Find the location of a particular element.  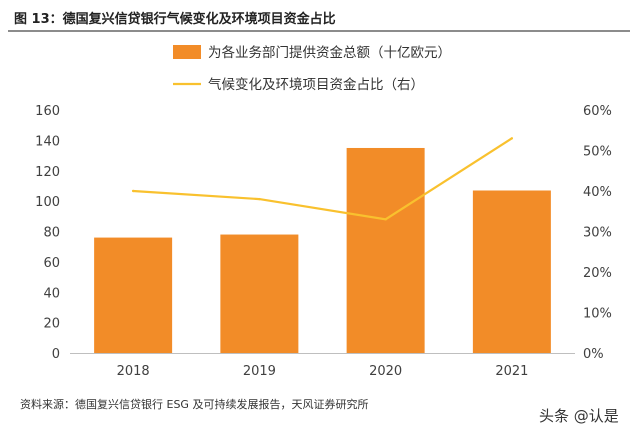

right-axis: 0% 10% 20% 30% 40% 50% 60% is located at coordinates (597, 233).